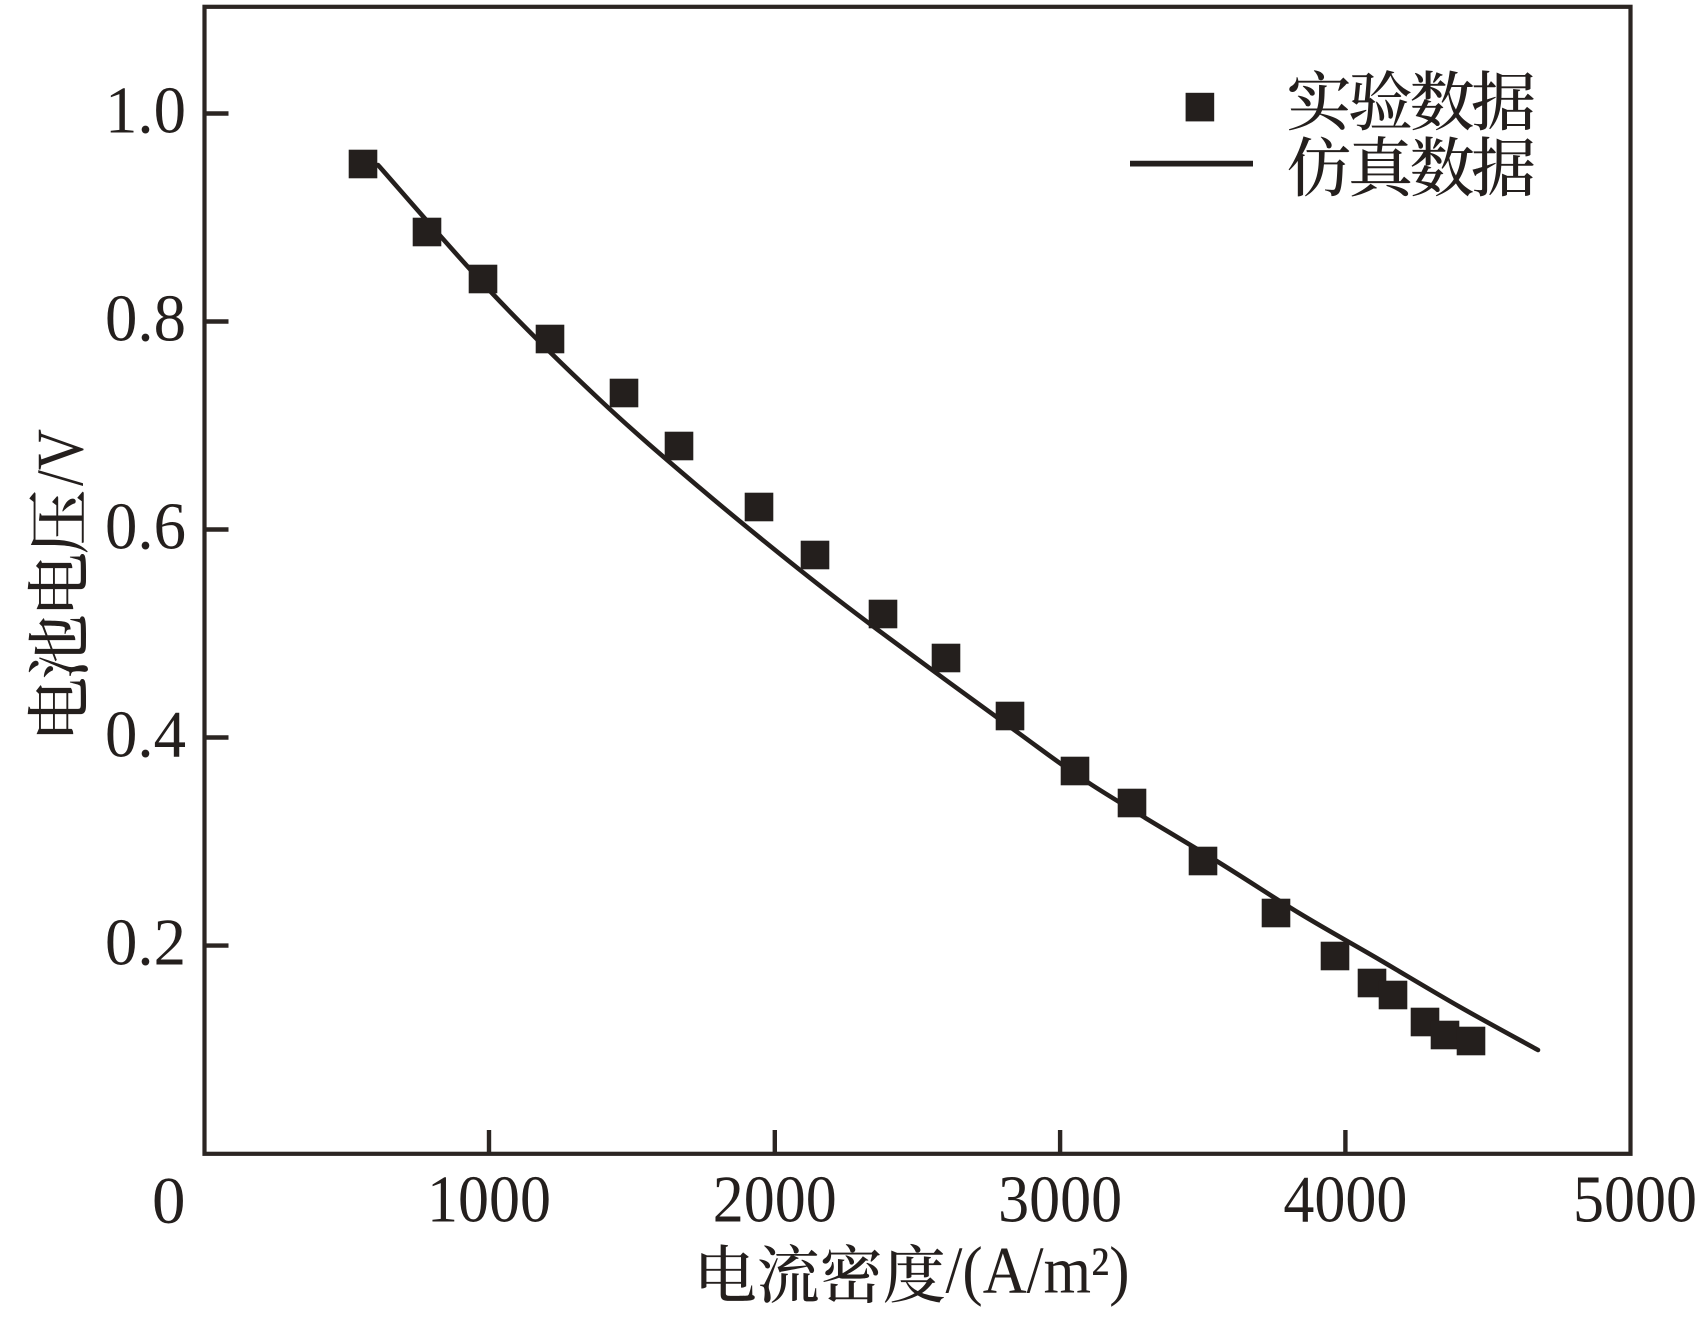 The image size is (1701, 1336). I want to click on svg-text: 3000, so click(1060, 1200).